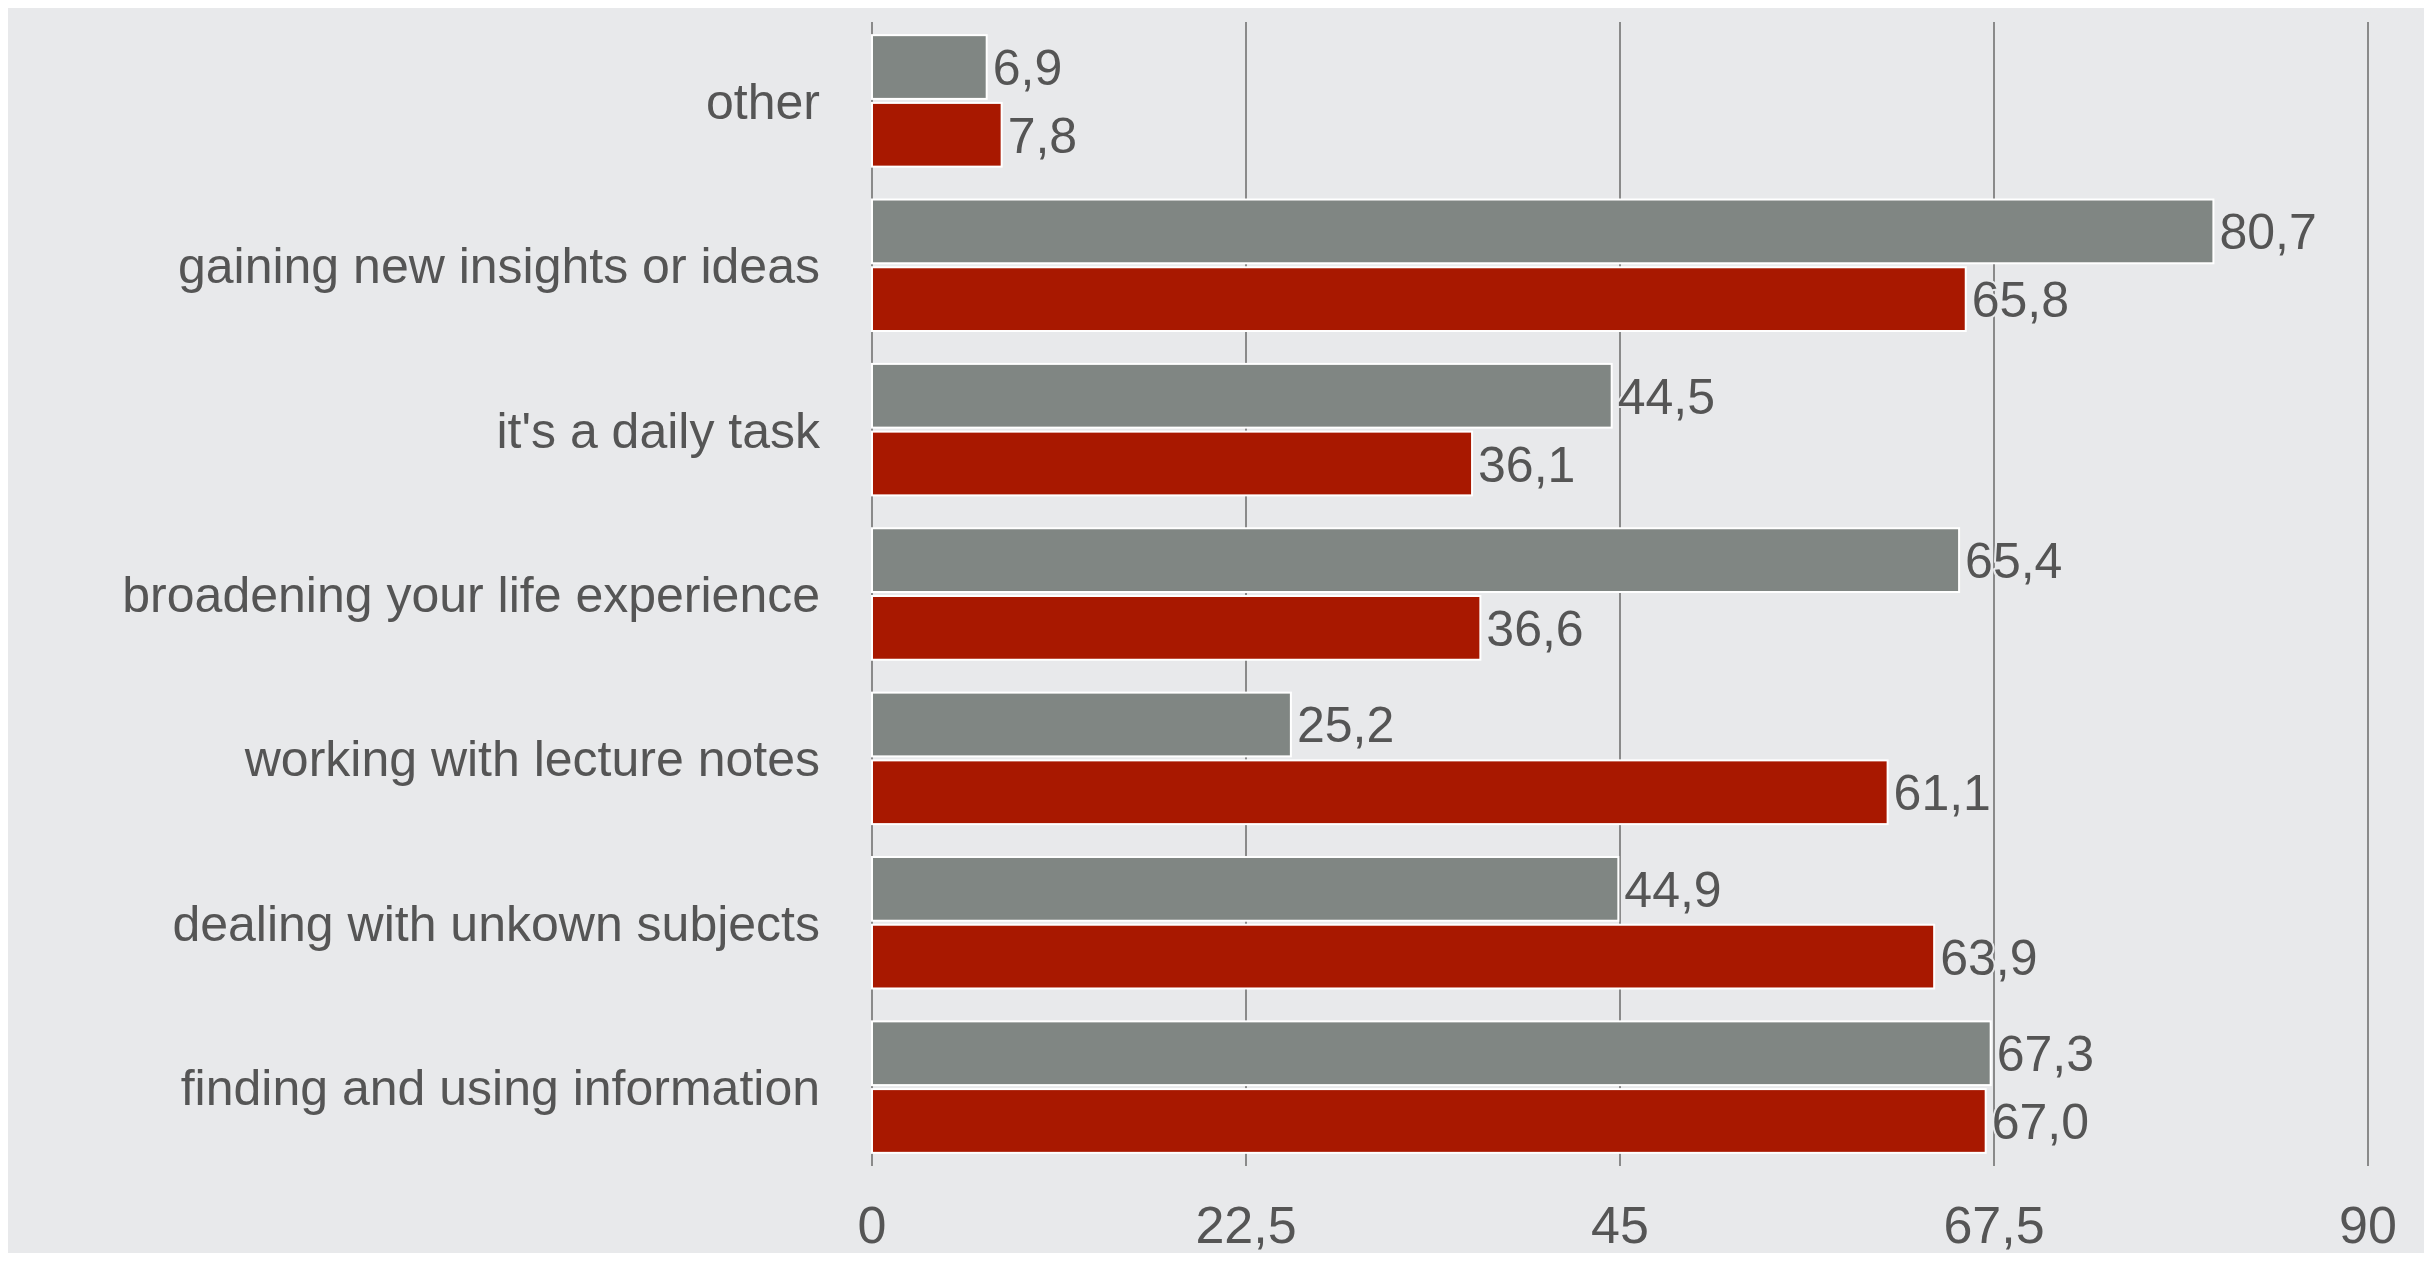 The image size is (2432, 1261). Describe the element at coordinates (531, 759) in the screenshot. I see `y-tick-label: working with lecture notes` at that location.